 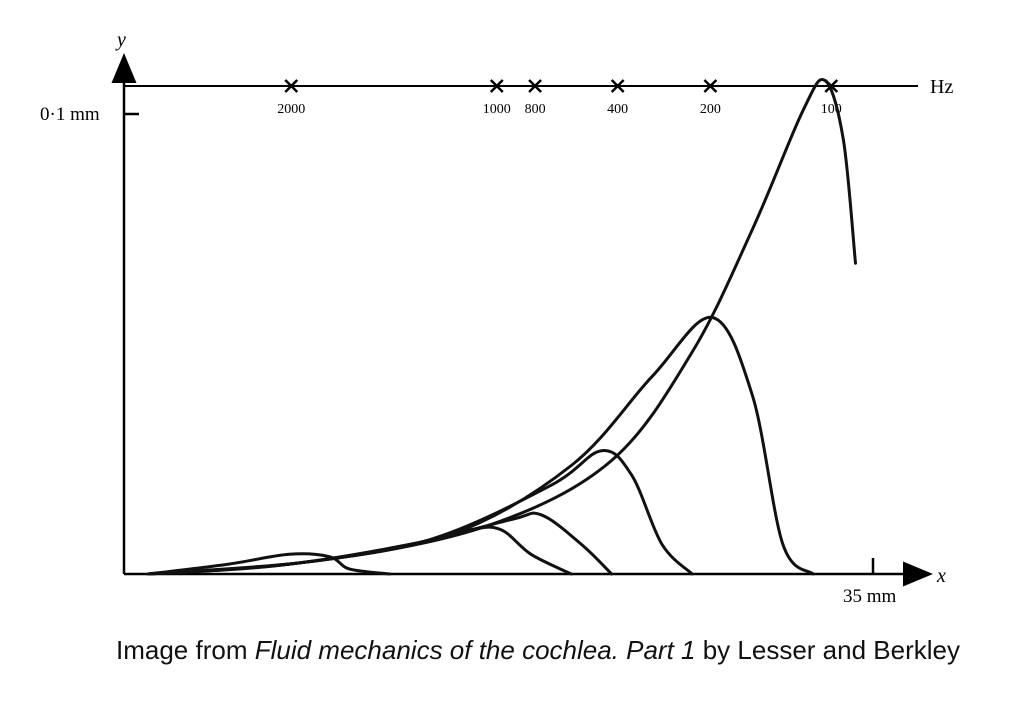 What do you see at coordinates (941, 576) in the screenshot?
I see `x-axis-label: x` at bounding box center [941, 576].